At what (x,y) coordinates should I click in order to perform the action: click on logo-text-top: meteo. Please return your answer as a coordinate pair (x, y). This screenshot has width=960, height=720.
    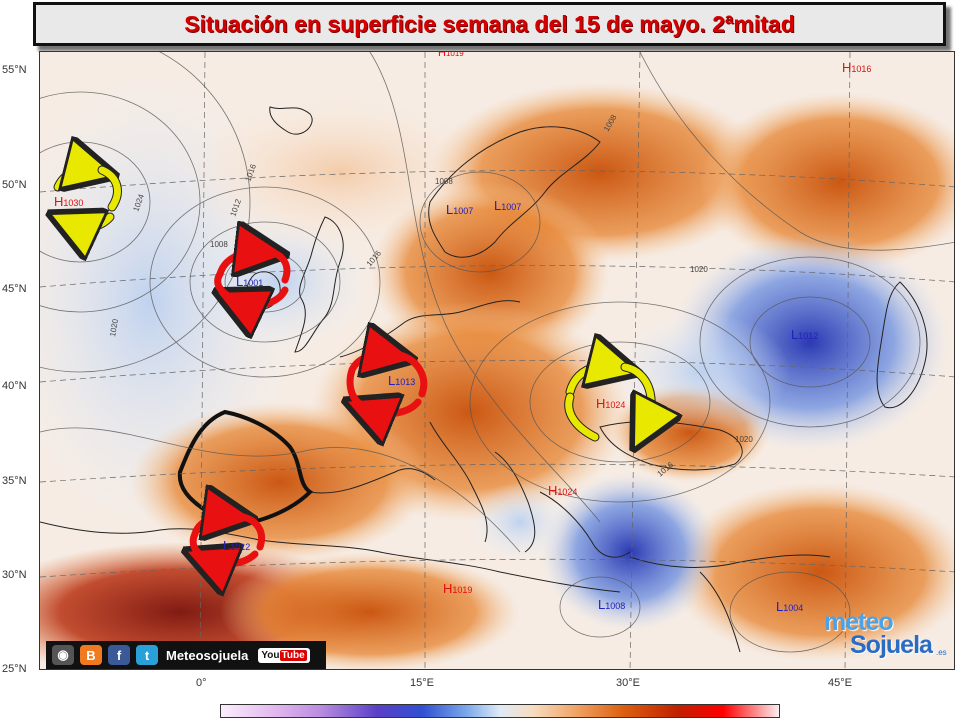
    Looking at the image, I should click on (859, 622).